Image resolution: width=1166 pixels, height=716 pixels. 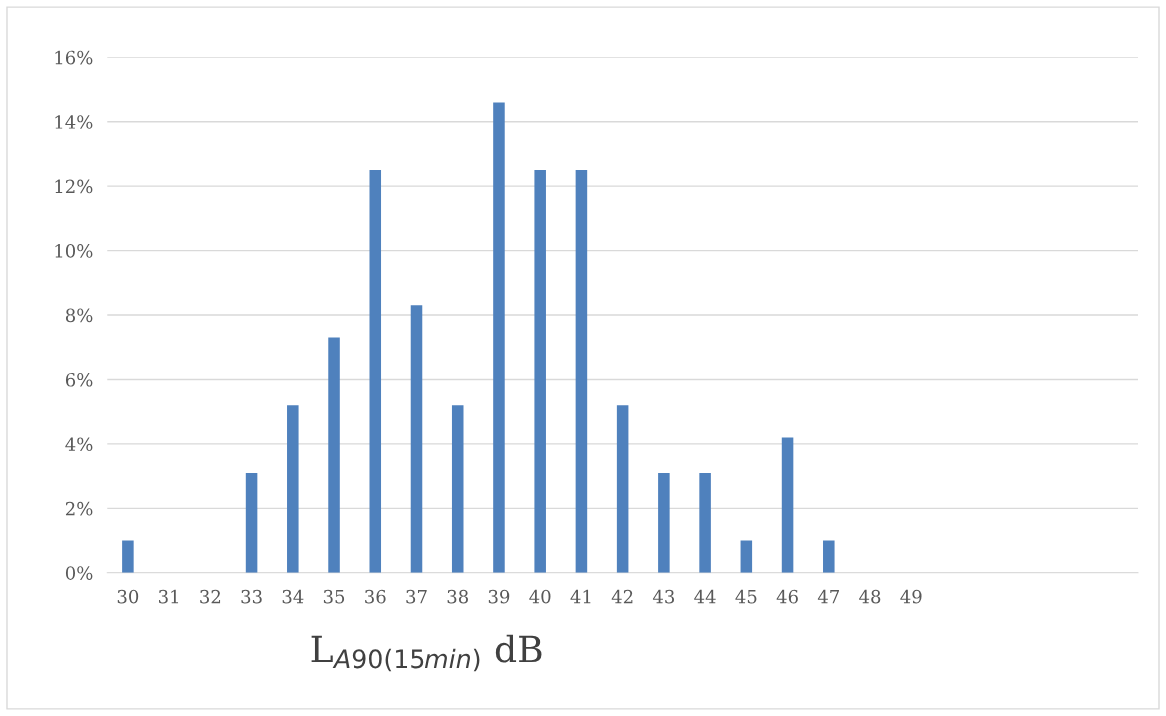 What do you see at coordinates (79, 379) in the screenshot?
I see `y-tick-label: 6%` at bounding box center [79, 379].